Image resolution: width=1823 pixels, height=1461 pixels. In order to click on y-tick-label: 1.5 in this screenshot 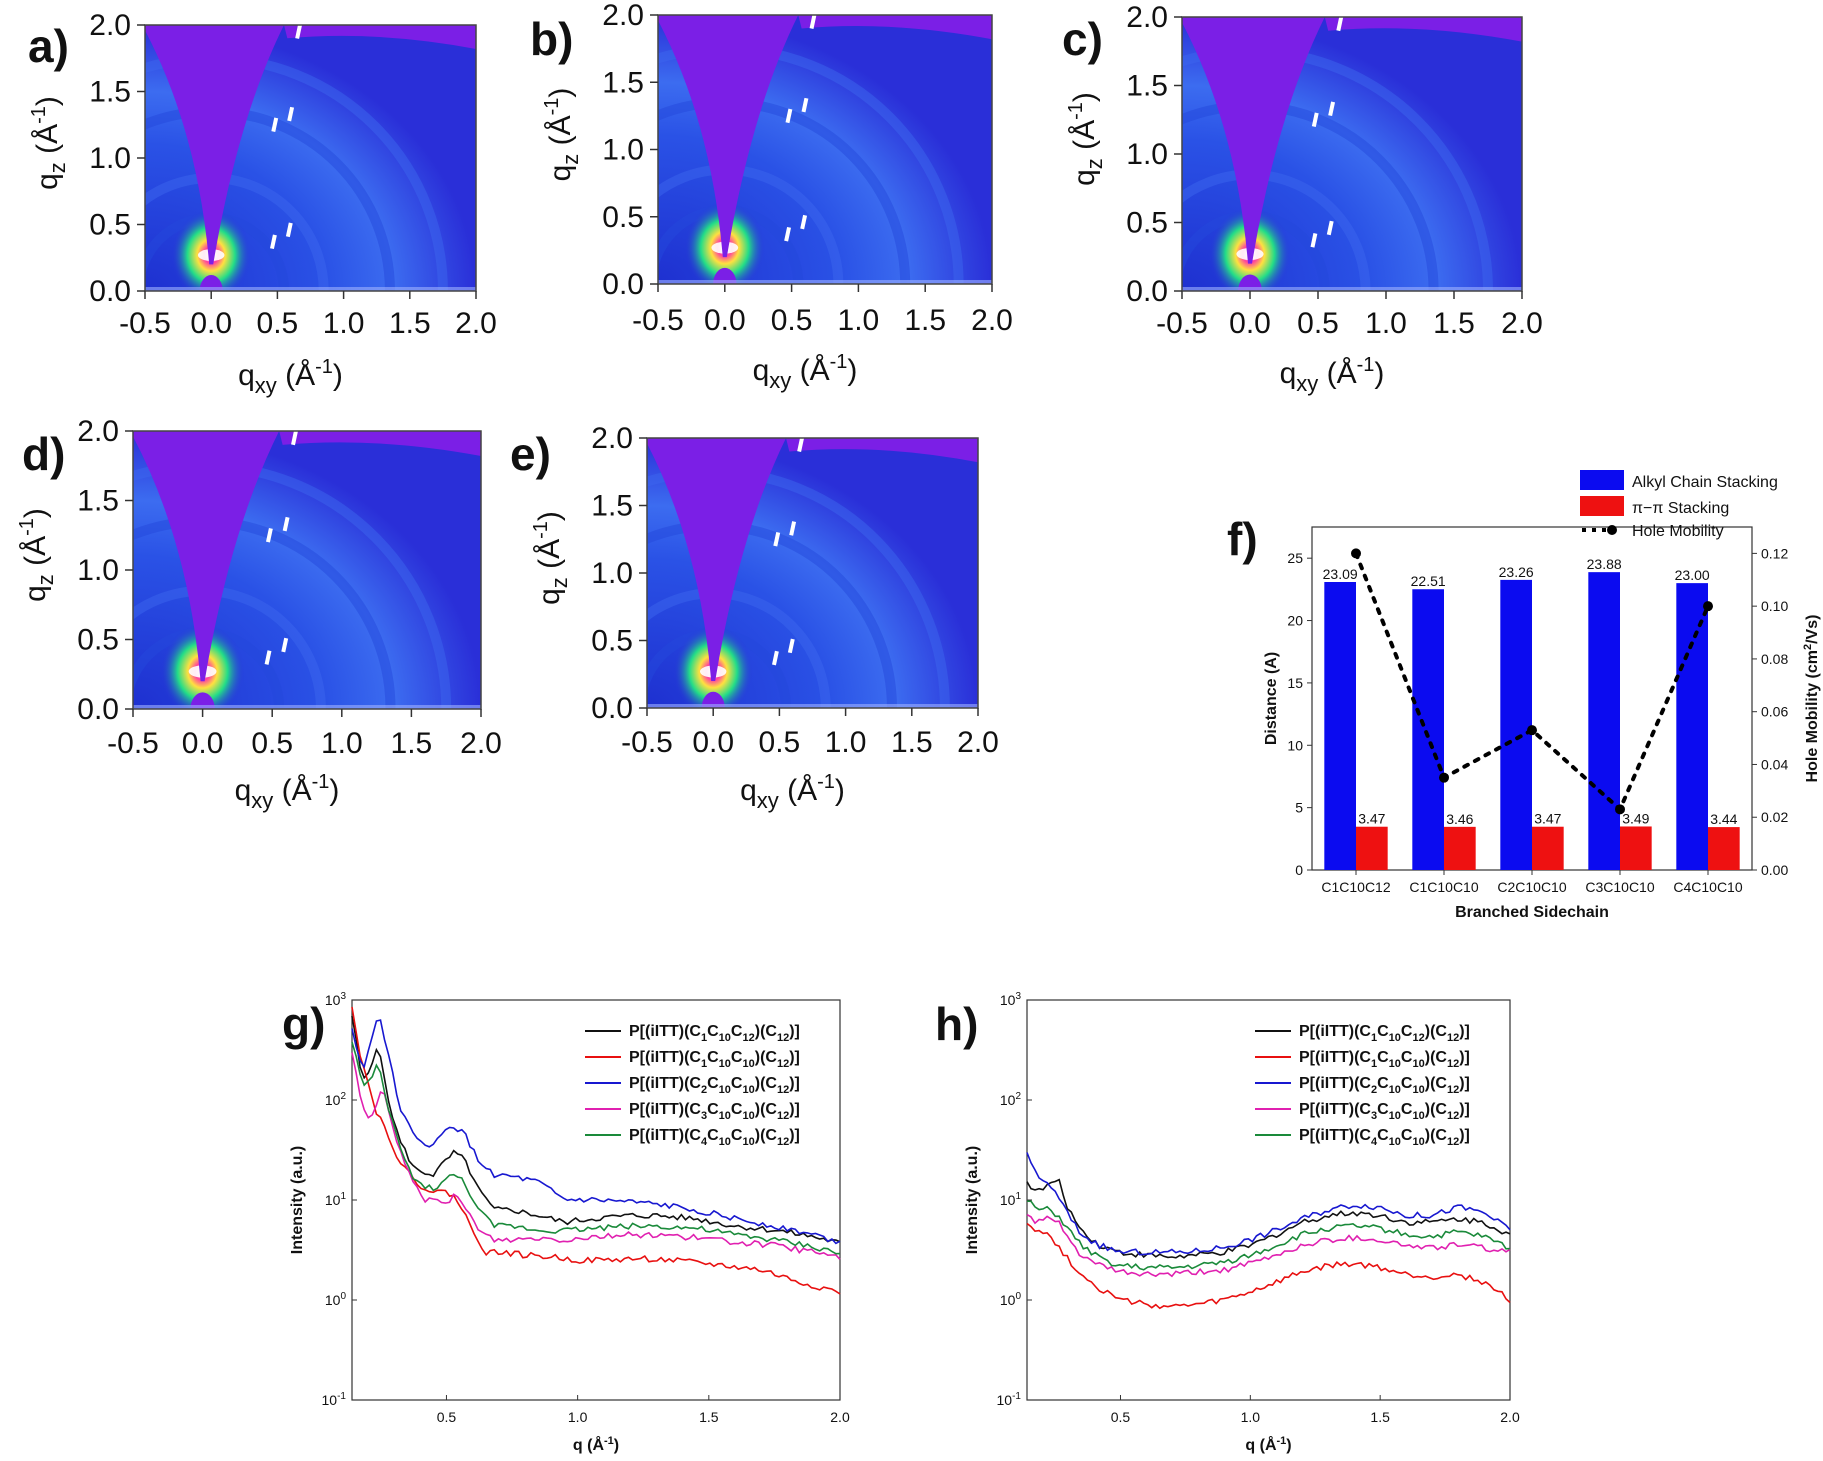, I will do `click(1147, 86)`.